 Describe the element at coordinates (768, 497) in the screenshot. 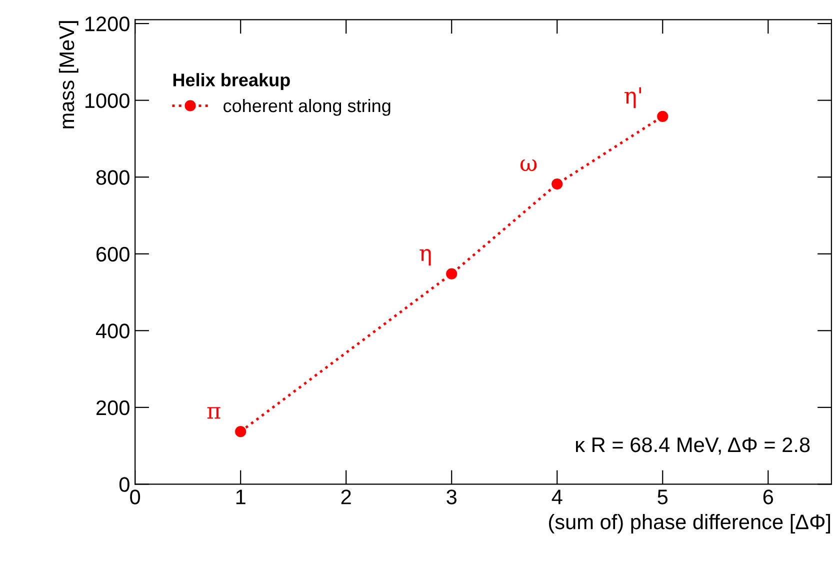

I see `x-tick-label: 6` at that location.